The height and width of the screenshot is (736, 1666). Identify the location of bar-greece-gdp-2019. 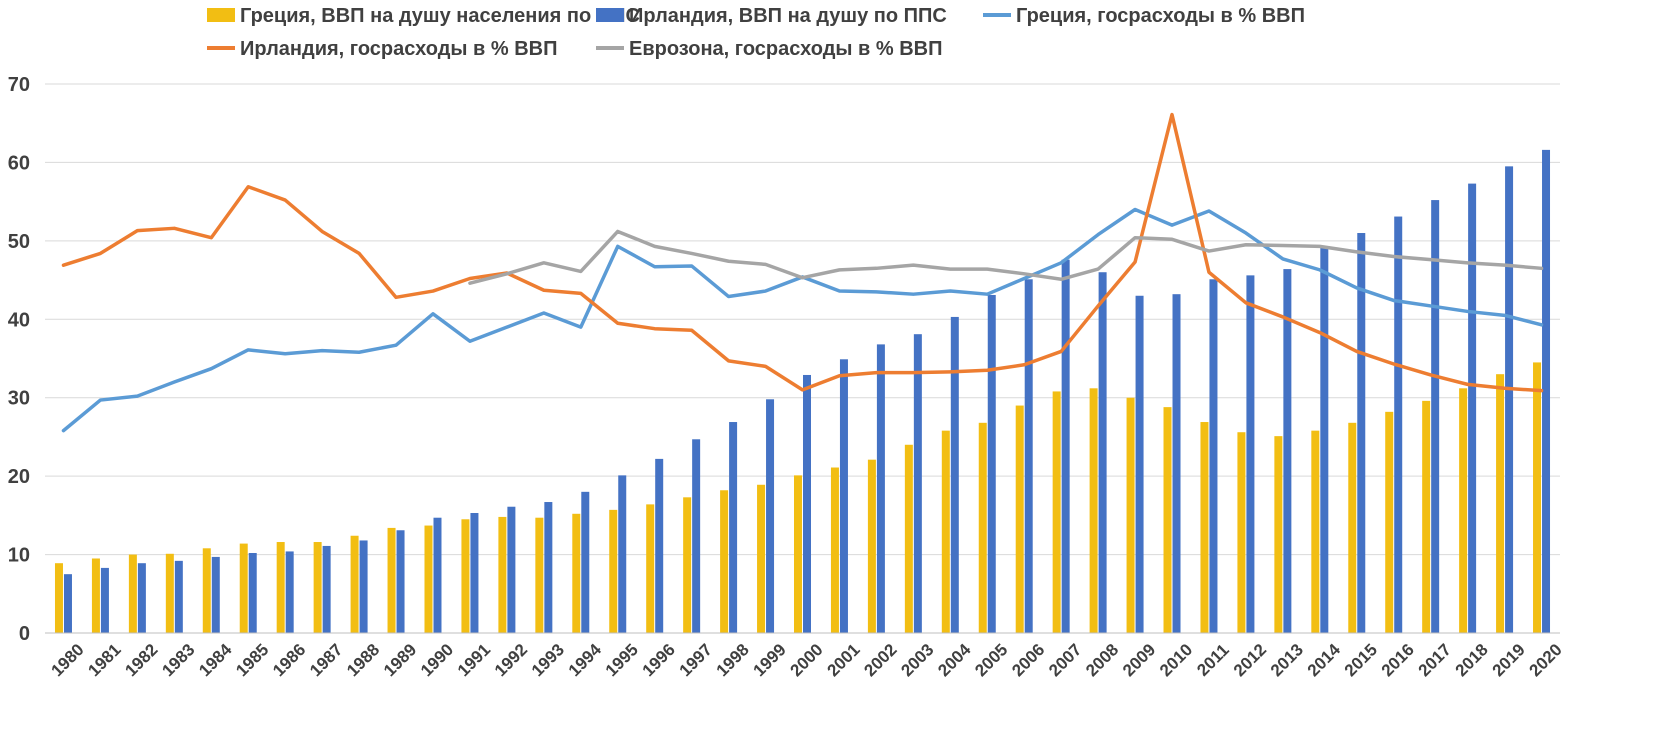
(1500, 503).